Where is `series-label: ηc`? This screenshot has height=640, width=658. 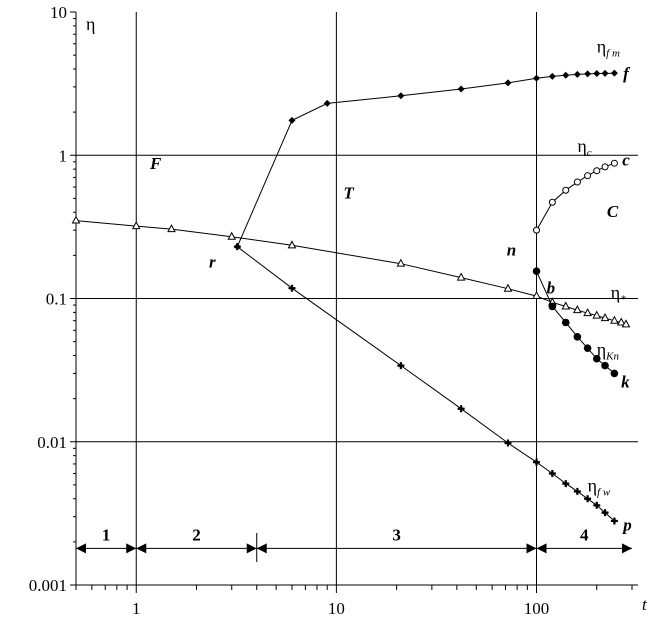
series-label: ηc is located at coordinates (584, 147).